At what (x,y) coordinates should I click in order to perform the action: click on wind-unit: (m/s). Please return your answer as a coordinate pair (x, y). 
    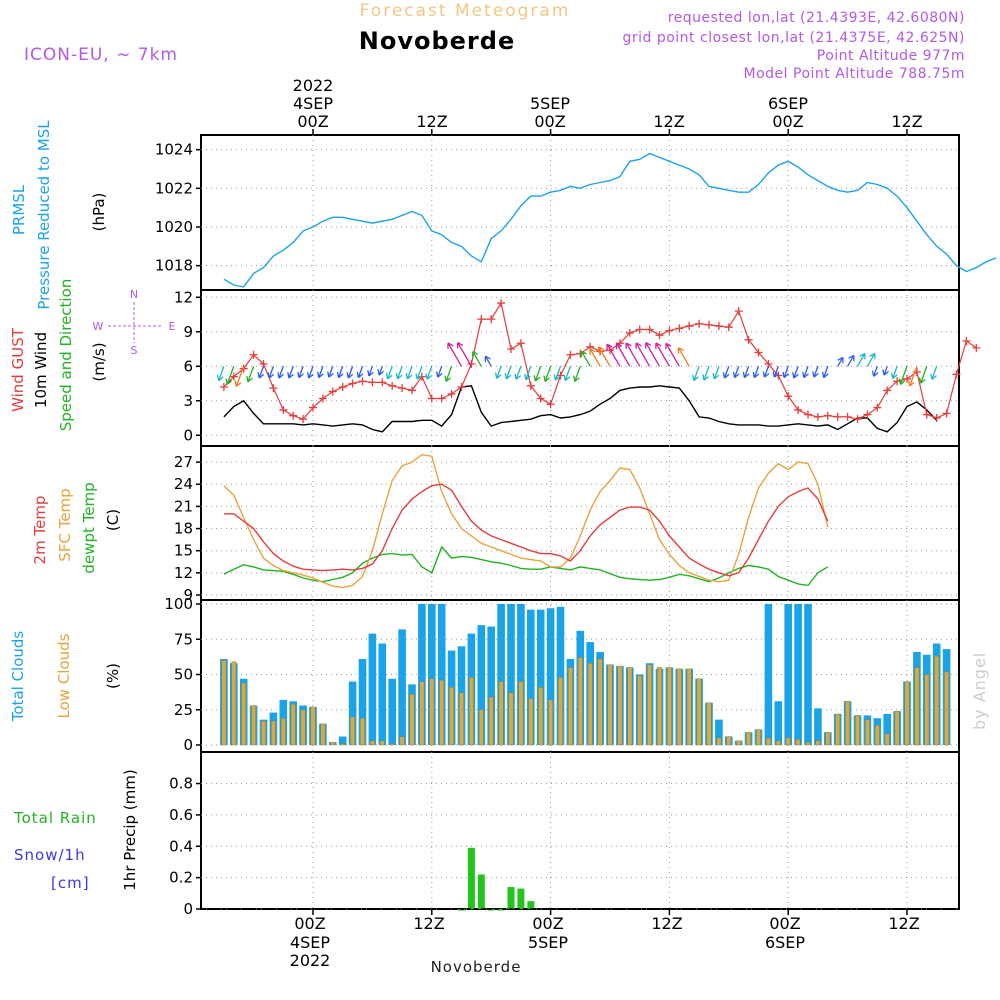
    Looking at the image, I should click on (99, 361).